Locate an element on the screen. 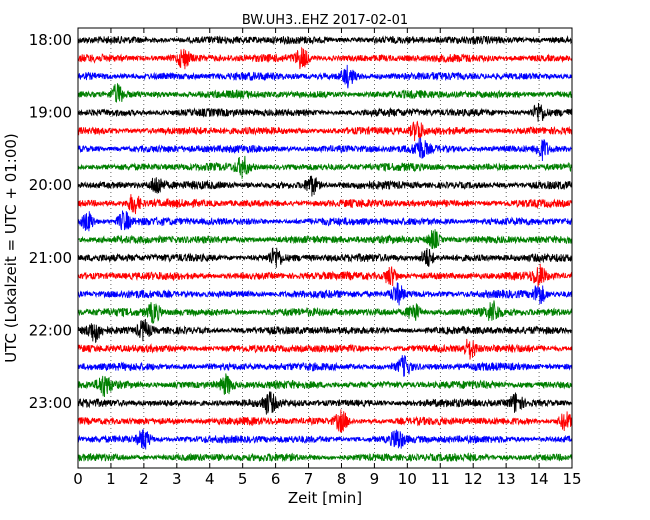  x-tick-label: 12 is located at coordinates (473, 479).